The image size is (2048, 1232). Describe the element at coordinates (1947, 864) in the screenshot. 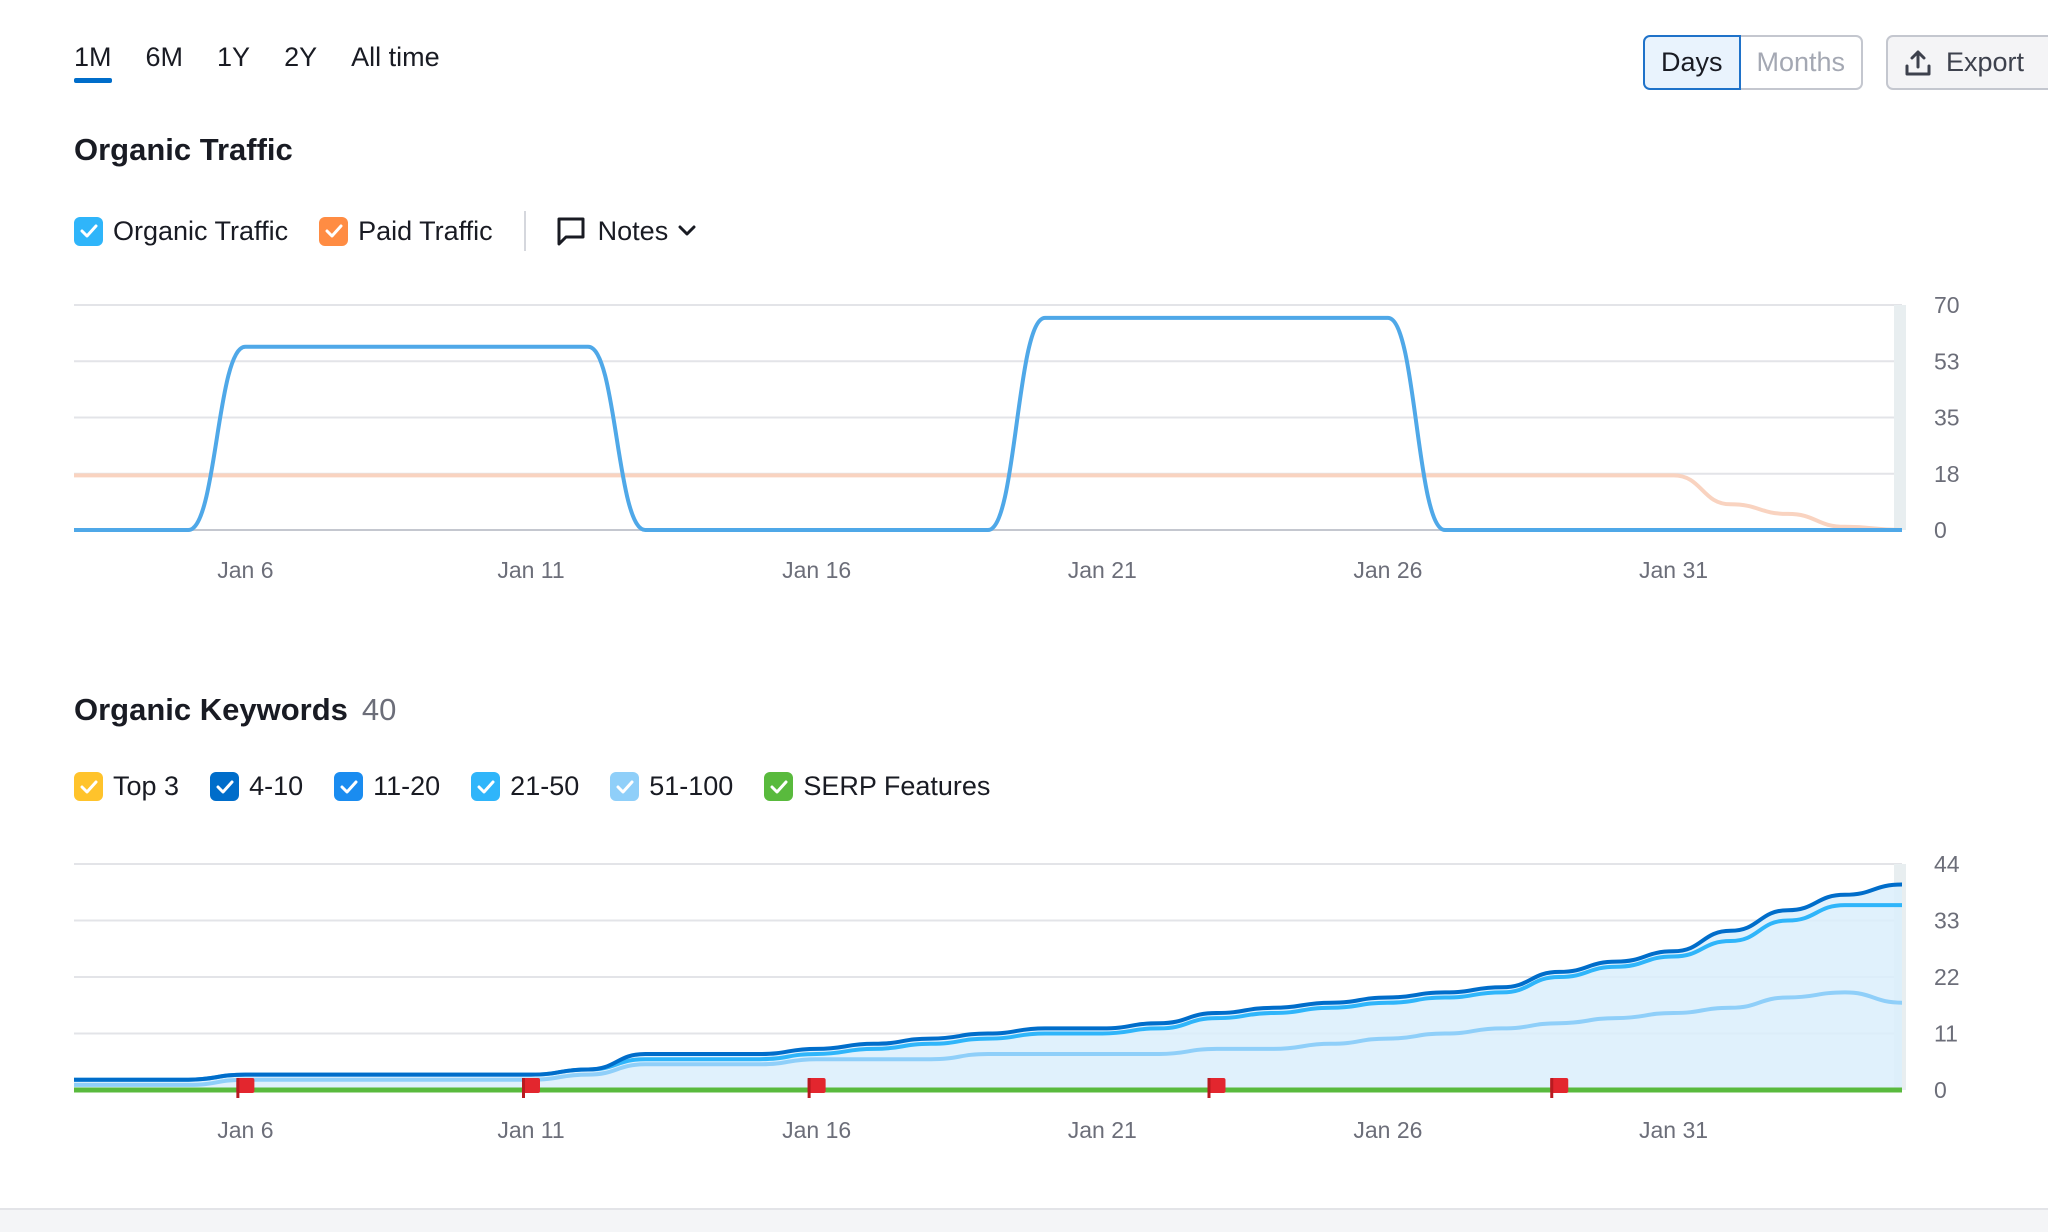

I see `y-tick-label: 44` at that location.